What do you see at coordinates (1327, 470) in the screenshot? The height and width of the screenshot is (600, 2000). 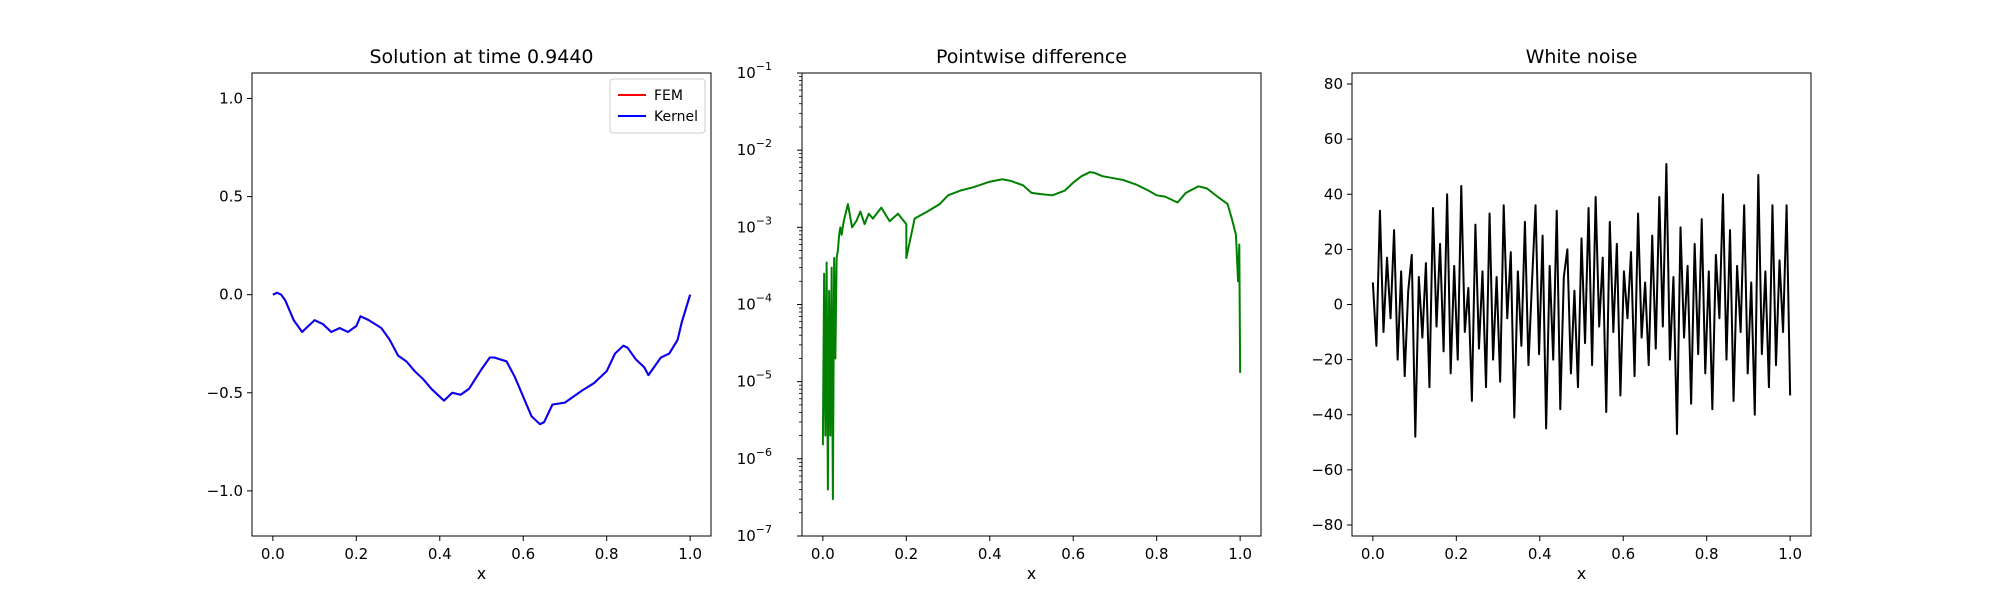 I see `y-tick-label: −60` at bounding box center [1327, 470].